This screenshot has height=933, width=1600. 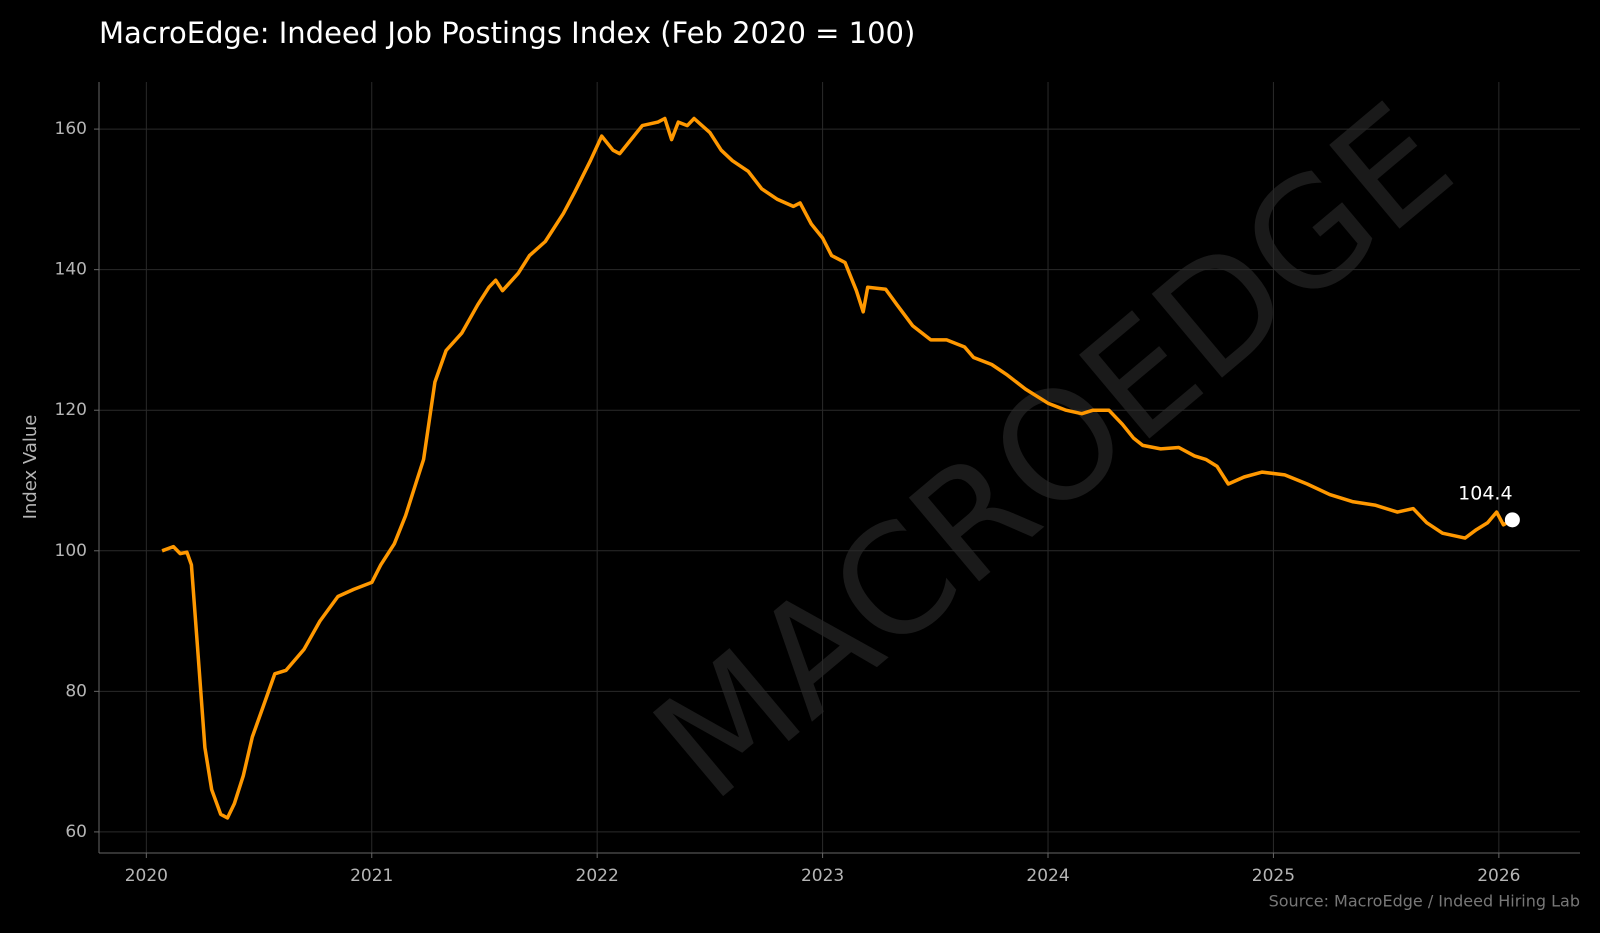 What do you see at coordinates (76, 691) in the screenshot?
I see `y-tick-label: 80` at bounding box center [76, 691].